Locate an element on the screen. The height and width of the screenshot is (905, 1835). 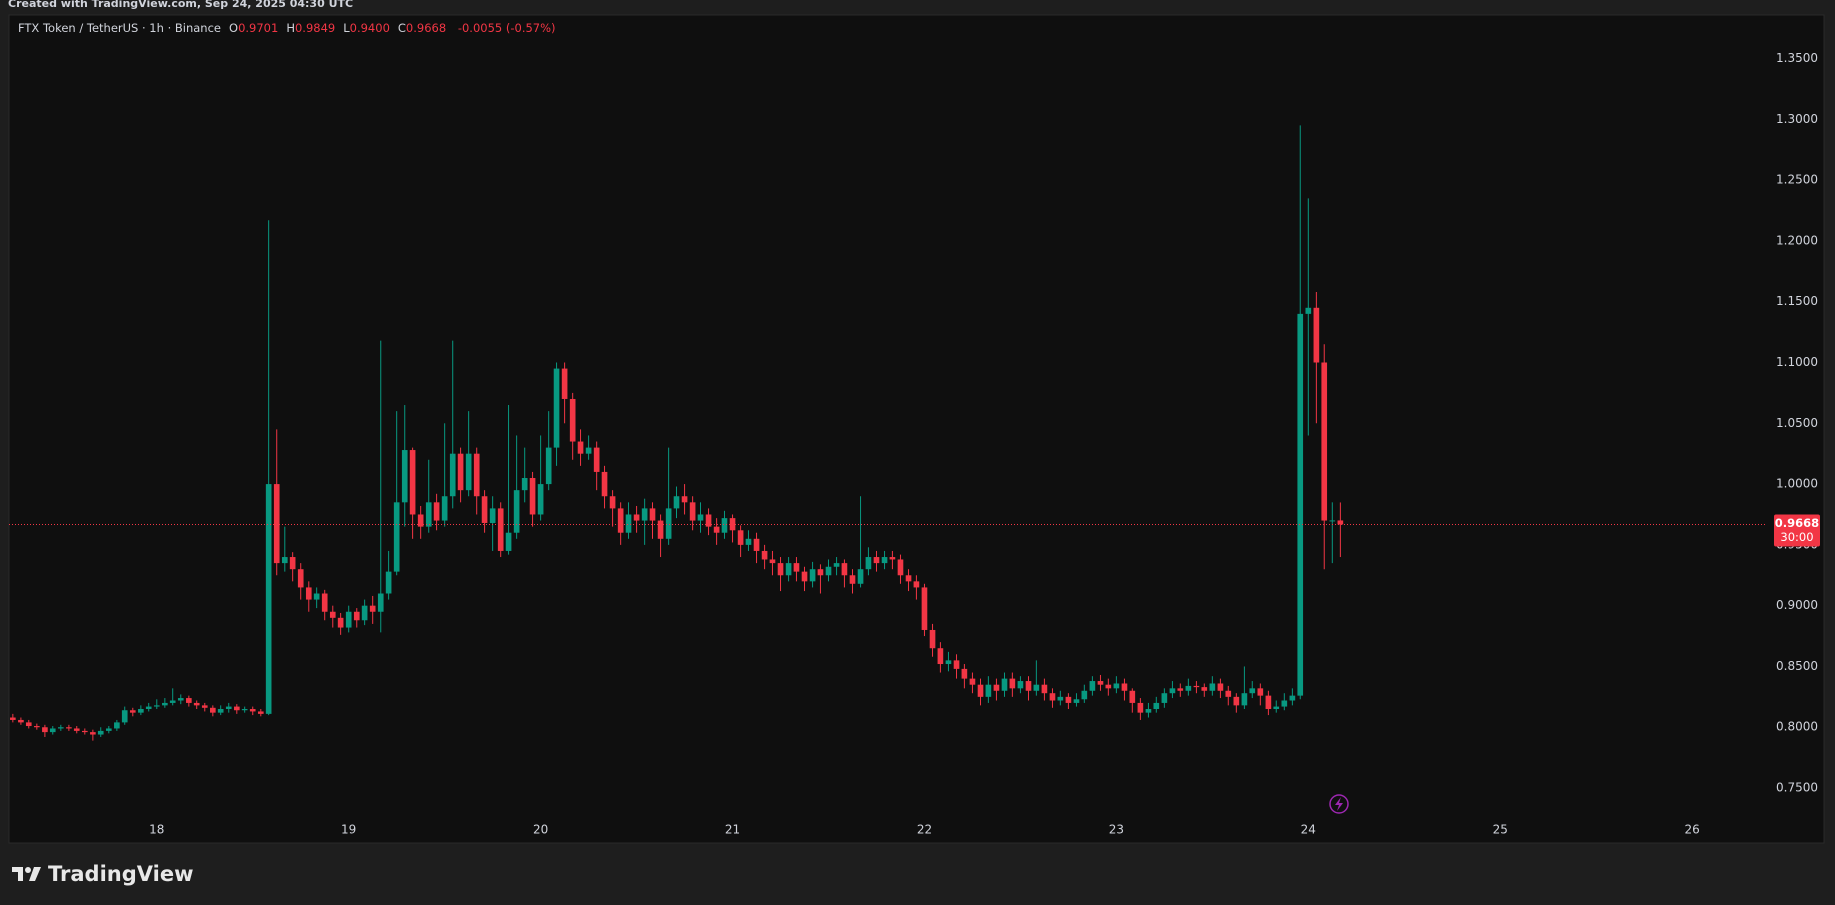
y-tick-label: 1.3500 is located at coordinates (1797, 58).